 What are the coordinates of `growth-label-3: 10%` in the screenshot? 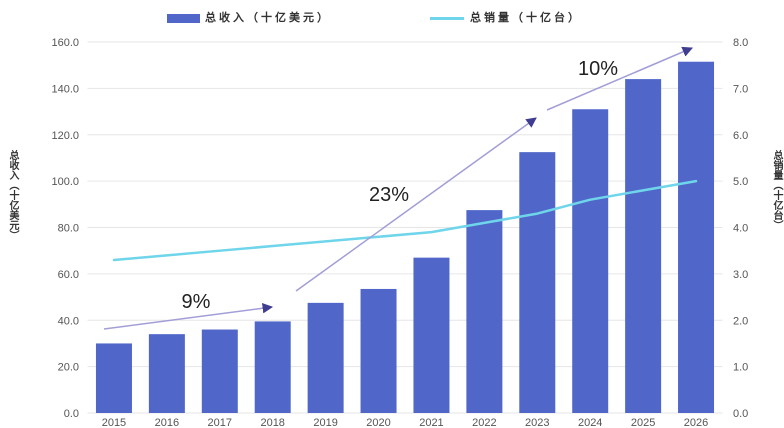 It's located at (598, 69).